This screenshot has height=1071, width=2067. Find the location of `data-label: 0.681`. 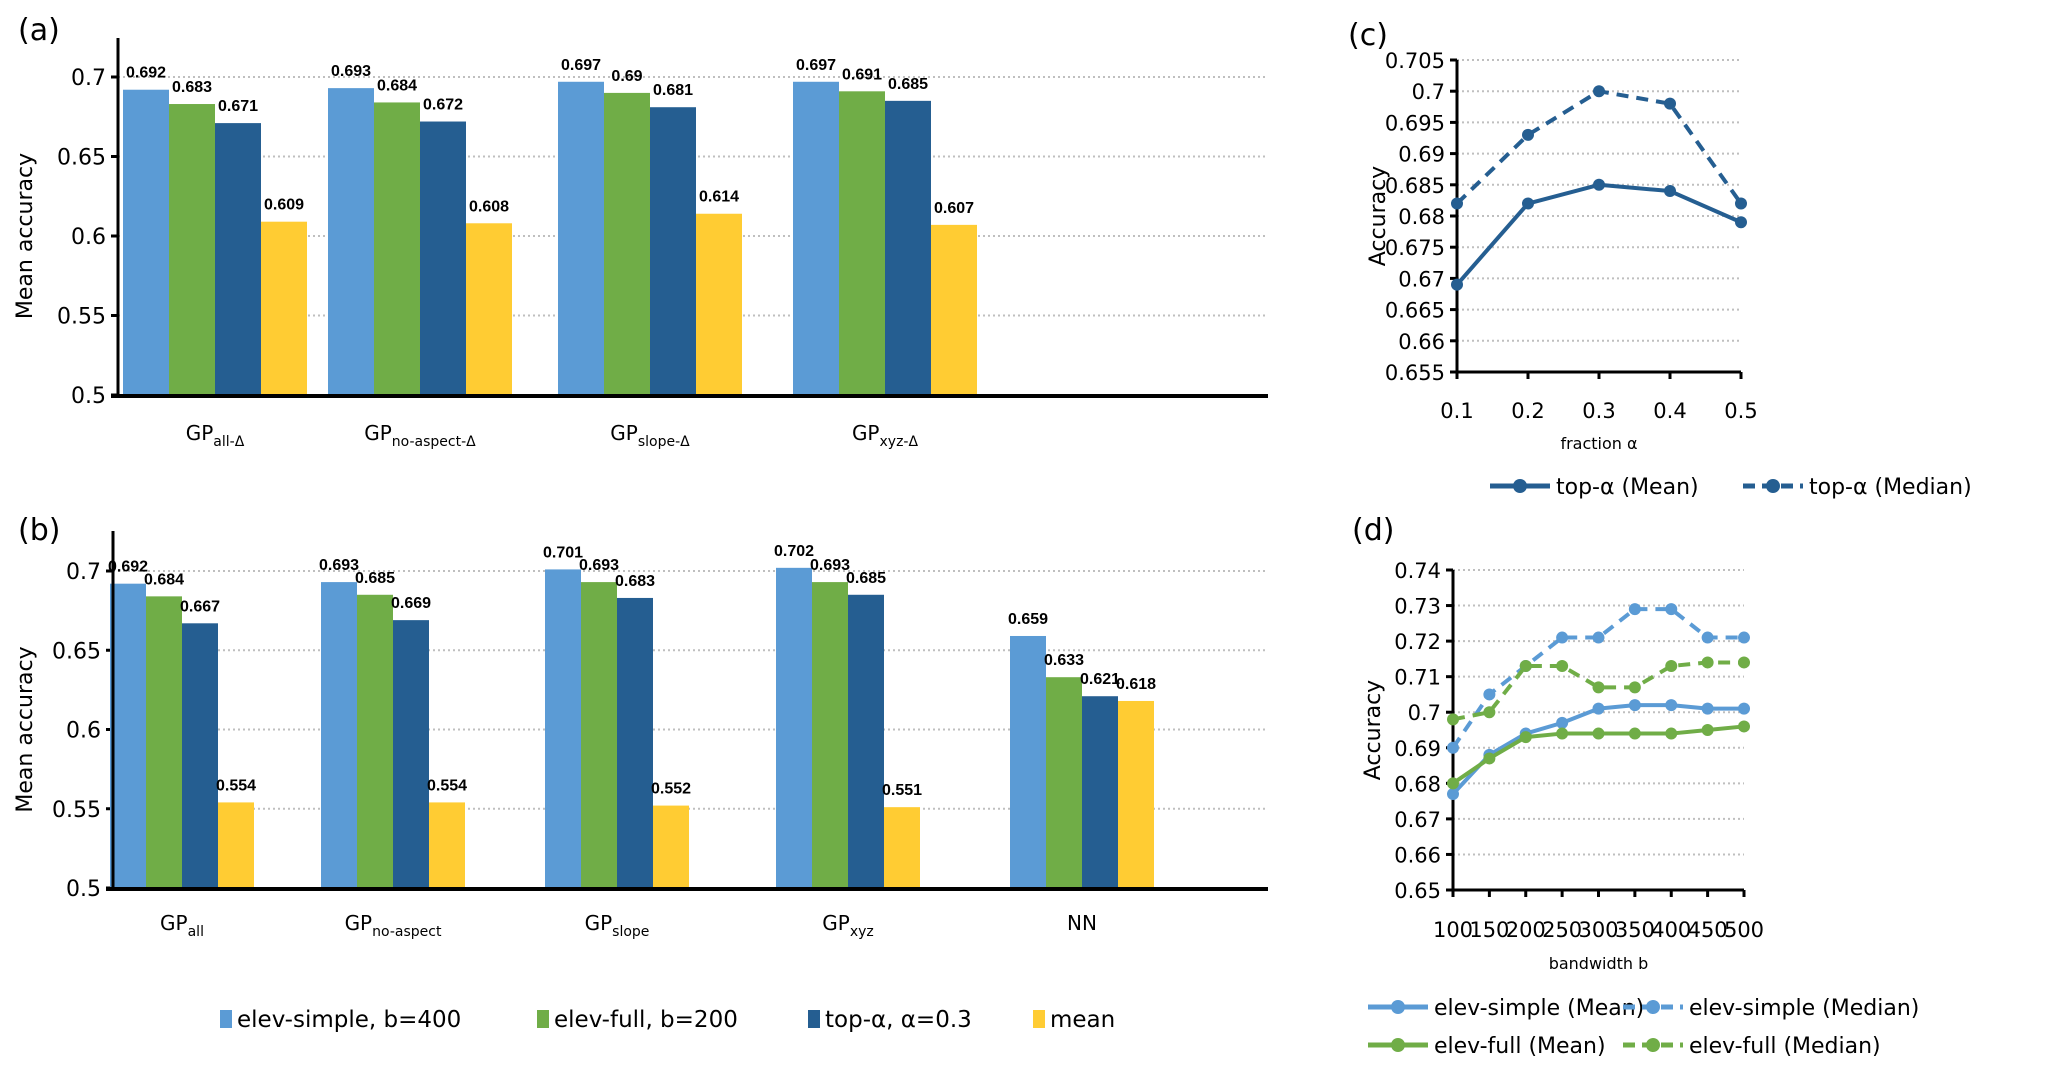

data-label: 0.681 is located at coordinates (673, 90).